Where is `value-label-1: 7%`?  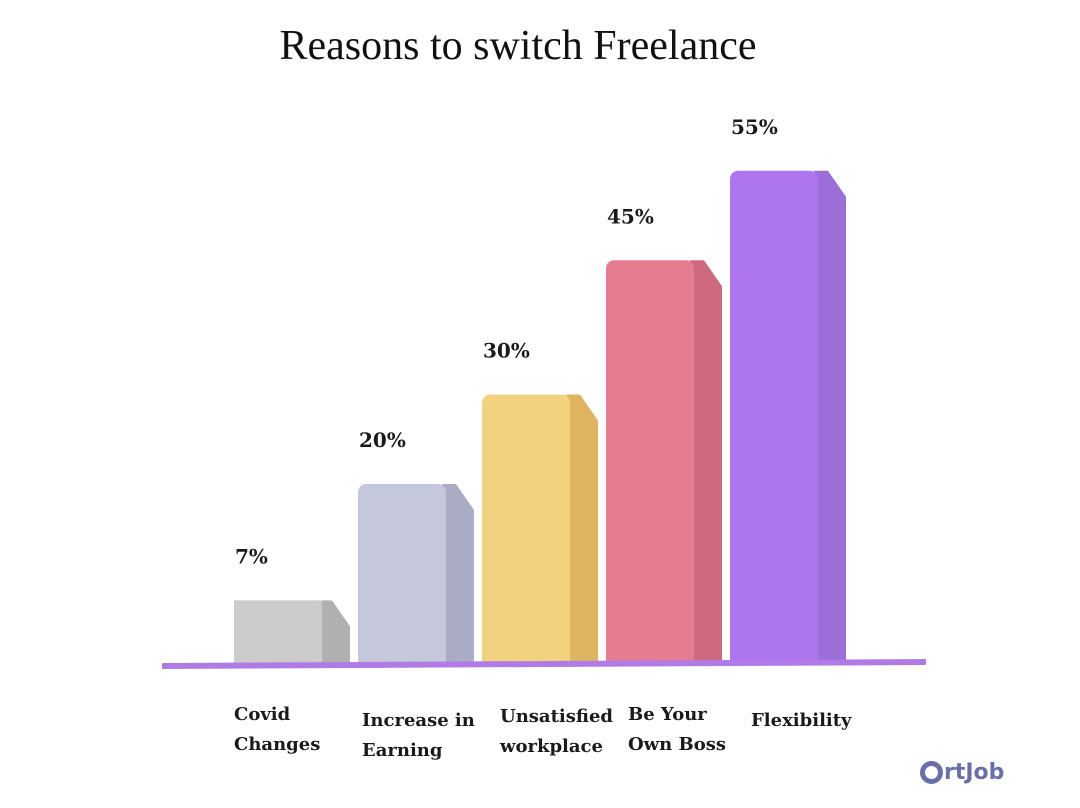 value-label-1: 7% is located at coordinates (251, 556).